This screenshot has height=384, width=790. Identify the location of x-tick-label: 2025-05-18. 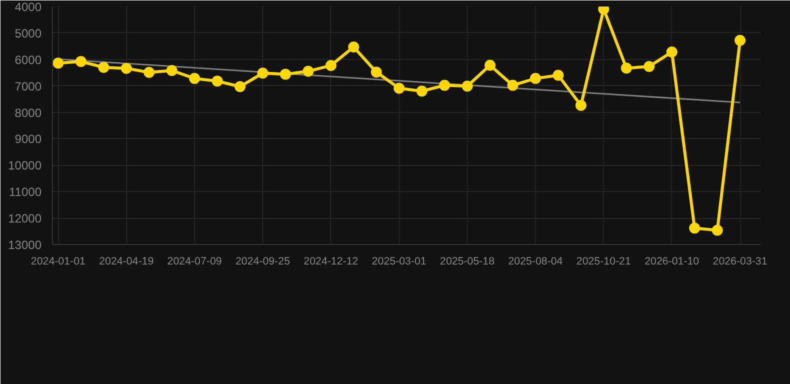
(467, 262).